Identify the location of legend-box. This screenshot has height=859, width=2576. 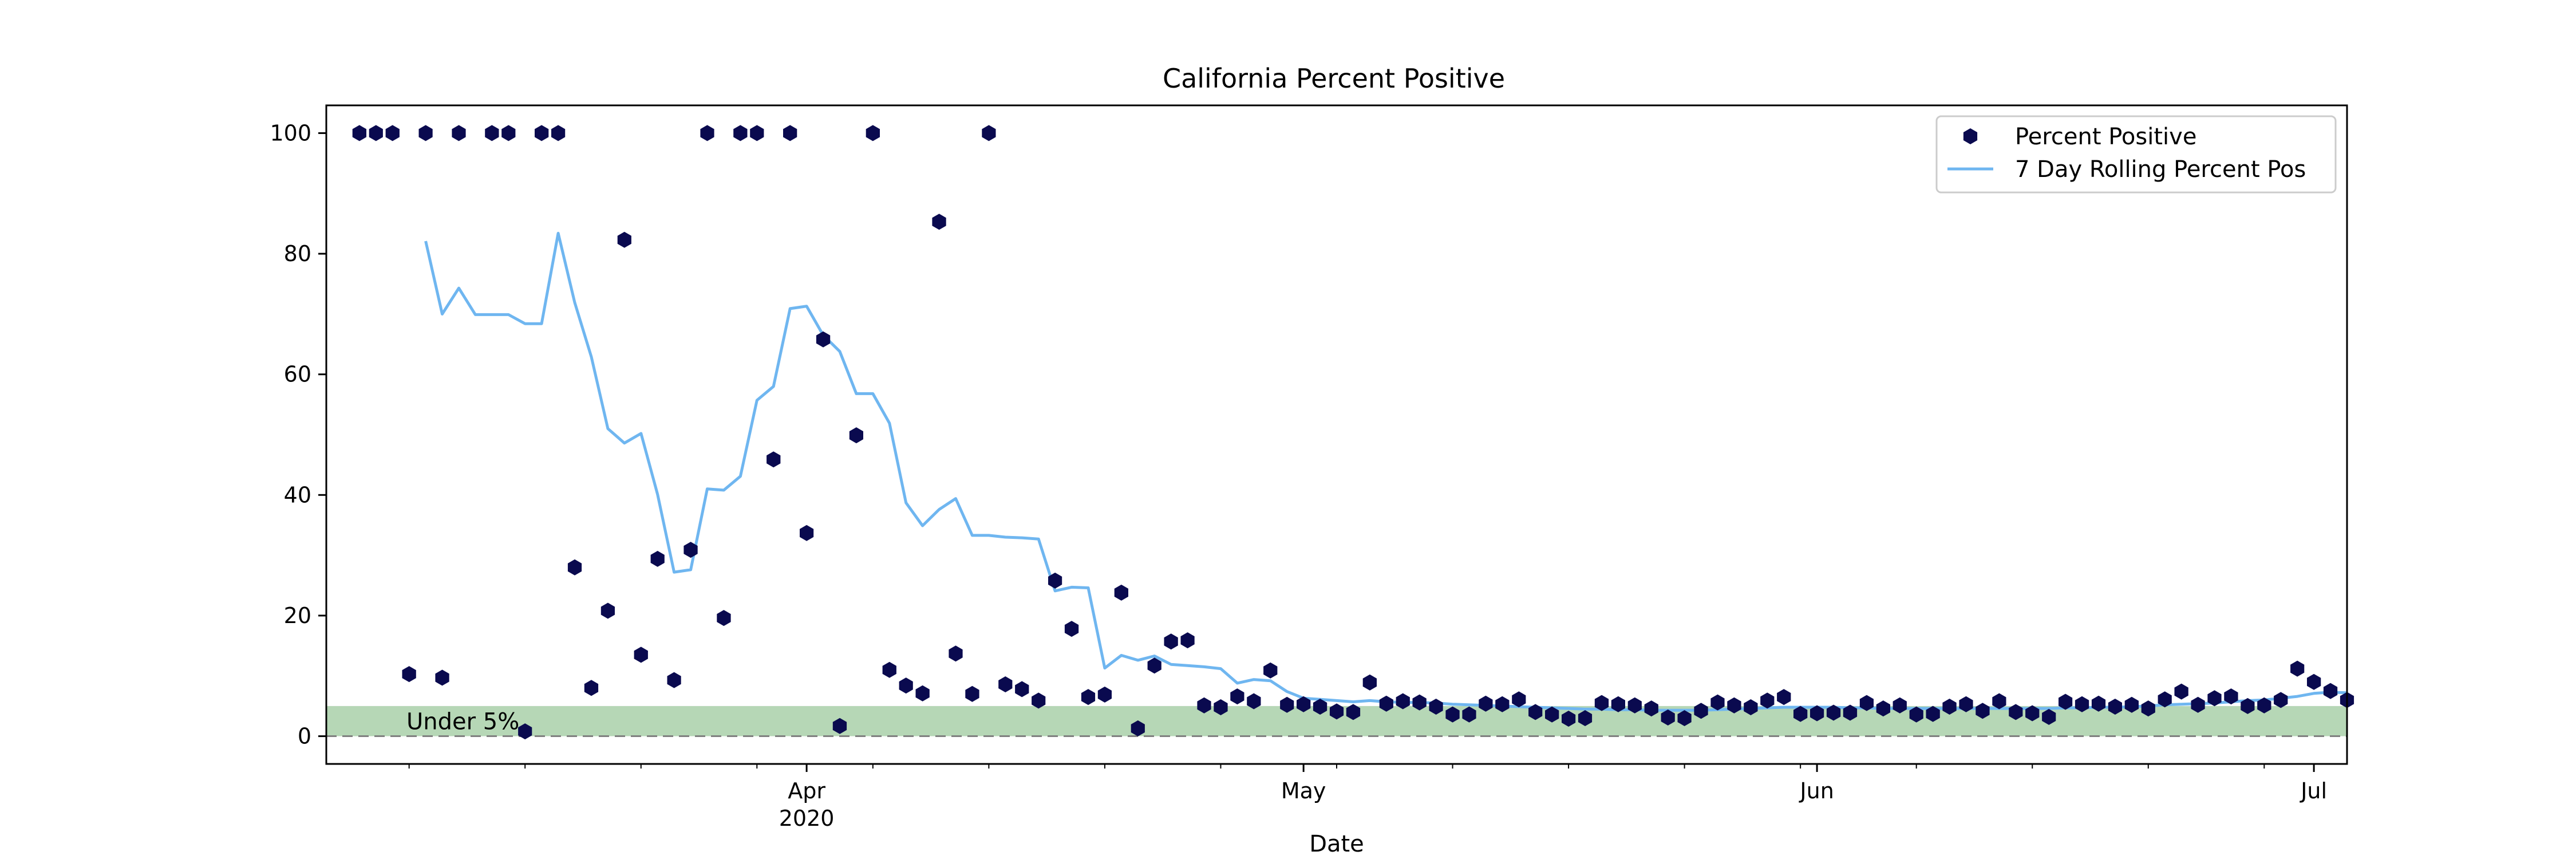
(2136, 154).